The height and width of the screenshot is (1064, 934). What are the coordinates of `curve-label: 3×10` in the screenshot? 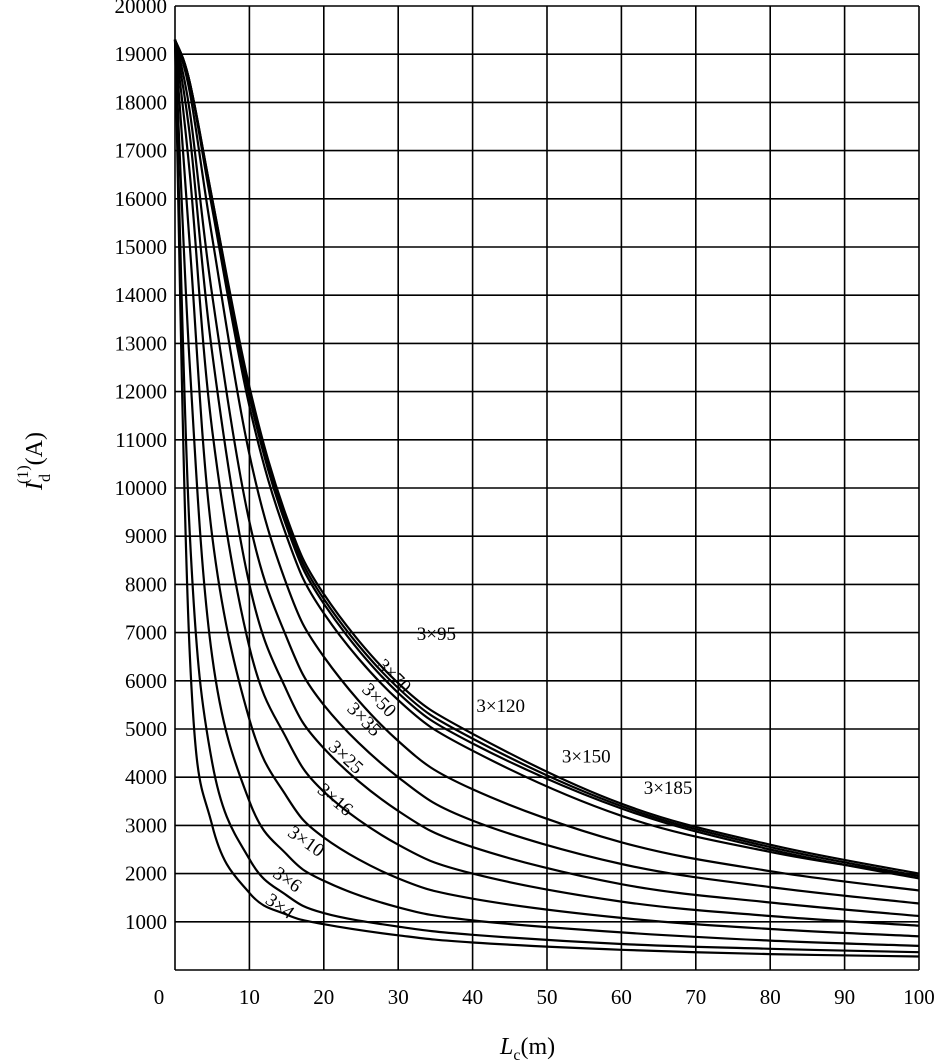 It's located at (306, 842).